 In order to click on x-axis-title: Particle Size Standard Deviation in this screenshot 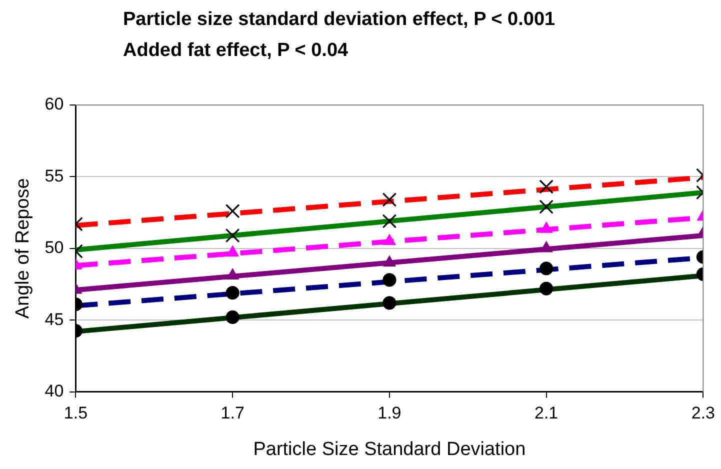, I will do `click(389, 449)`.